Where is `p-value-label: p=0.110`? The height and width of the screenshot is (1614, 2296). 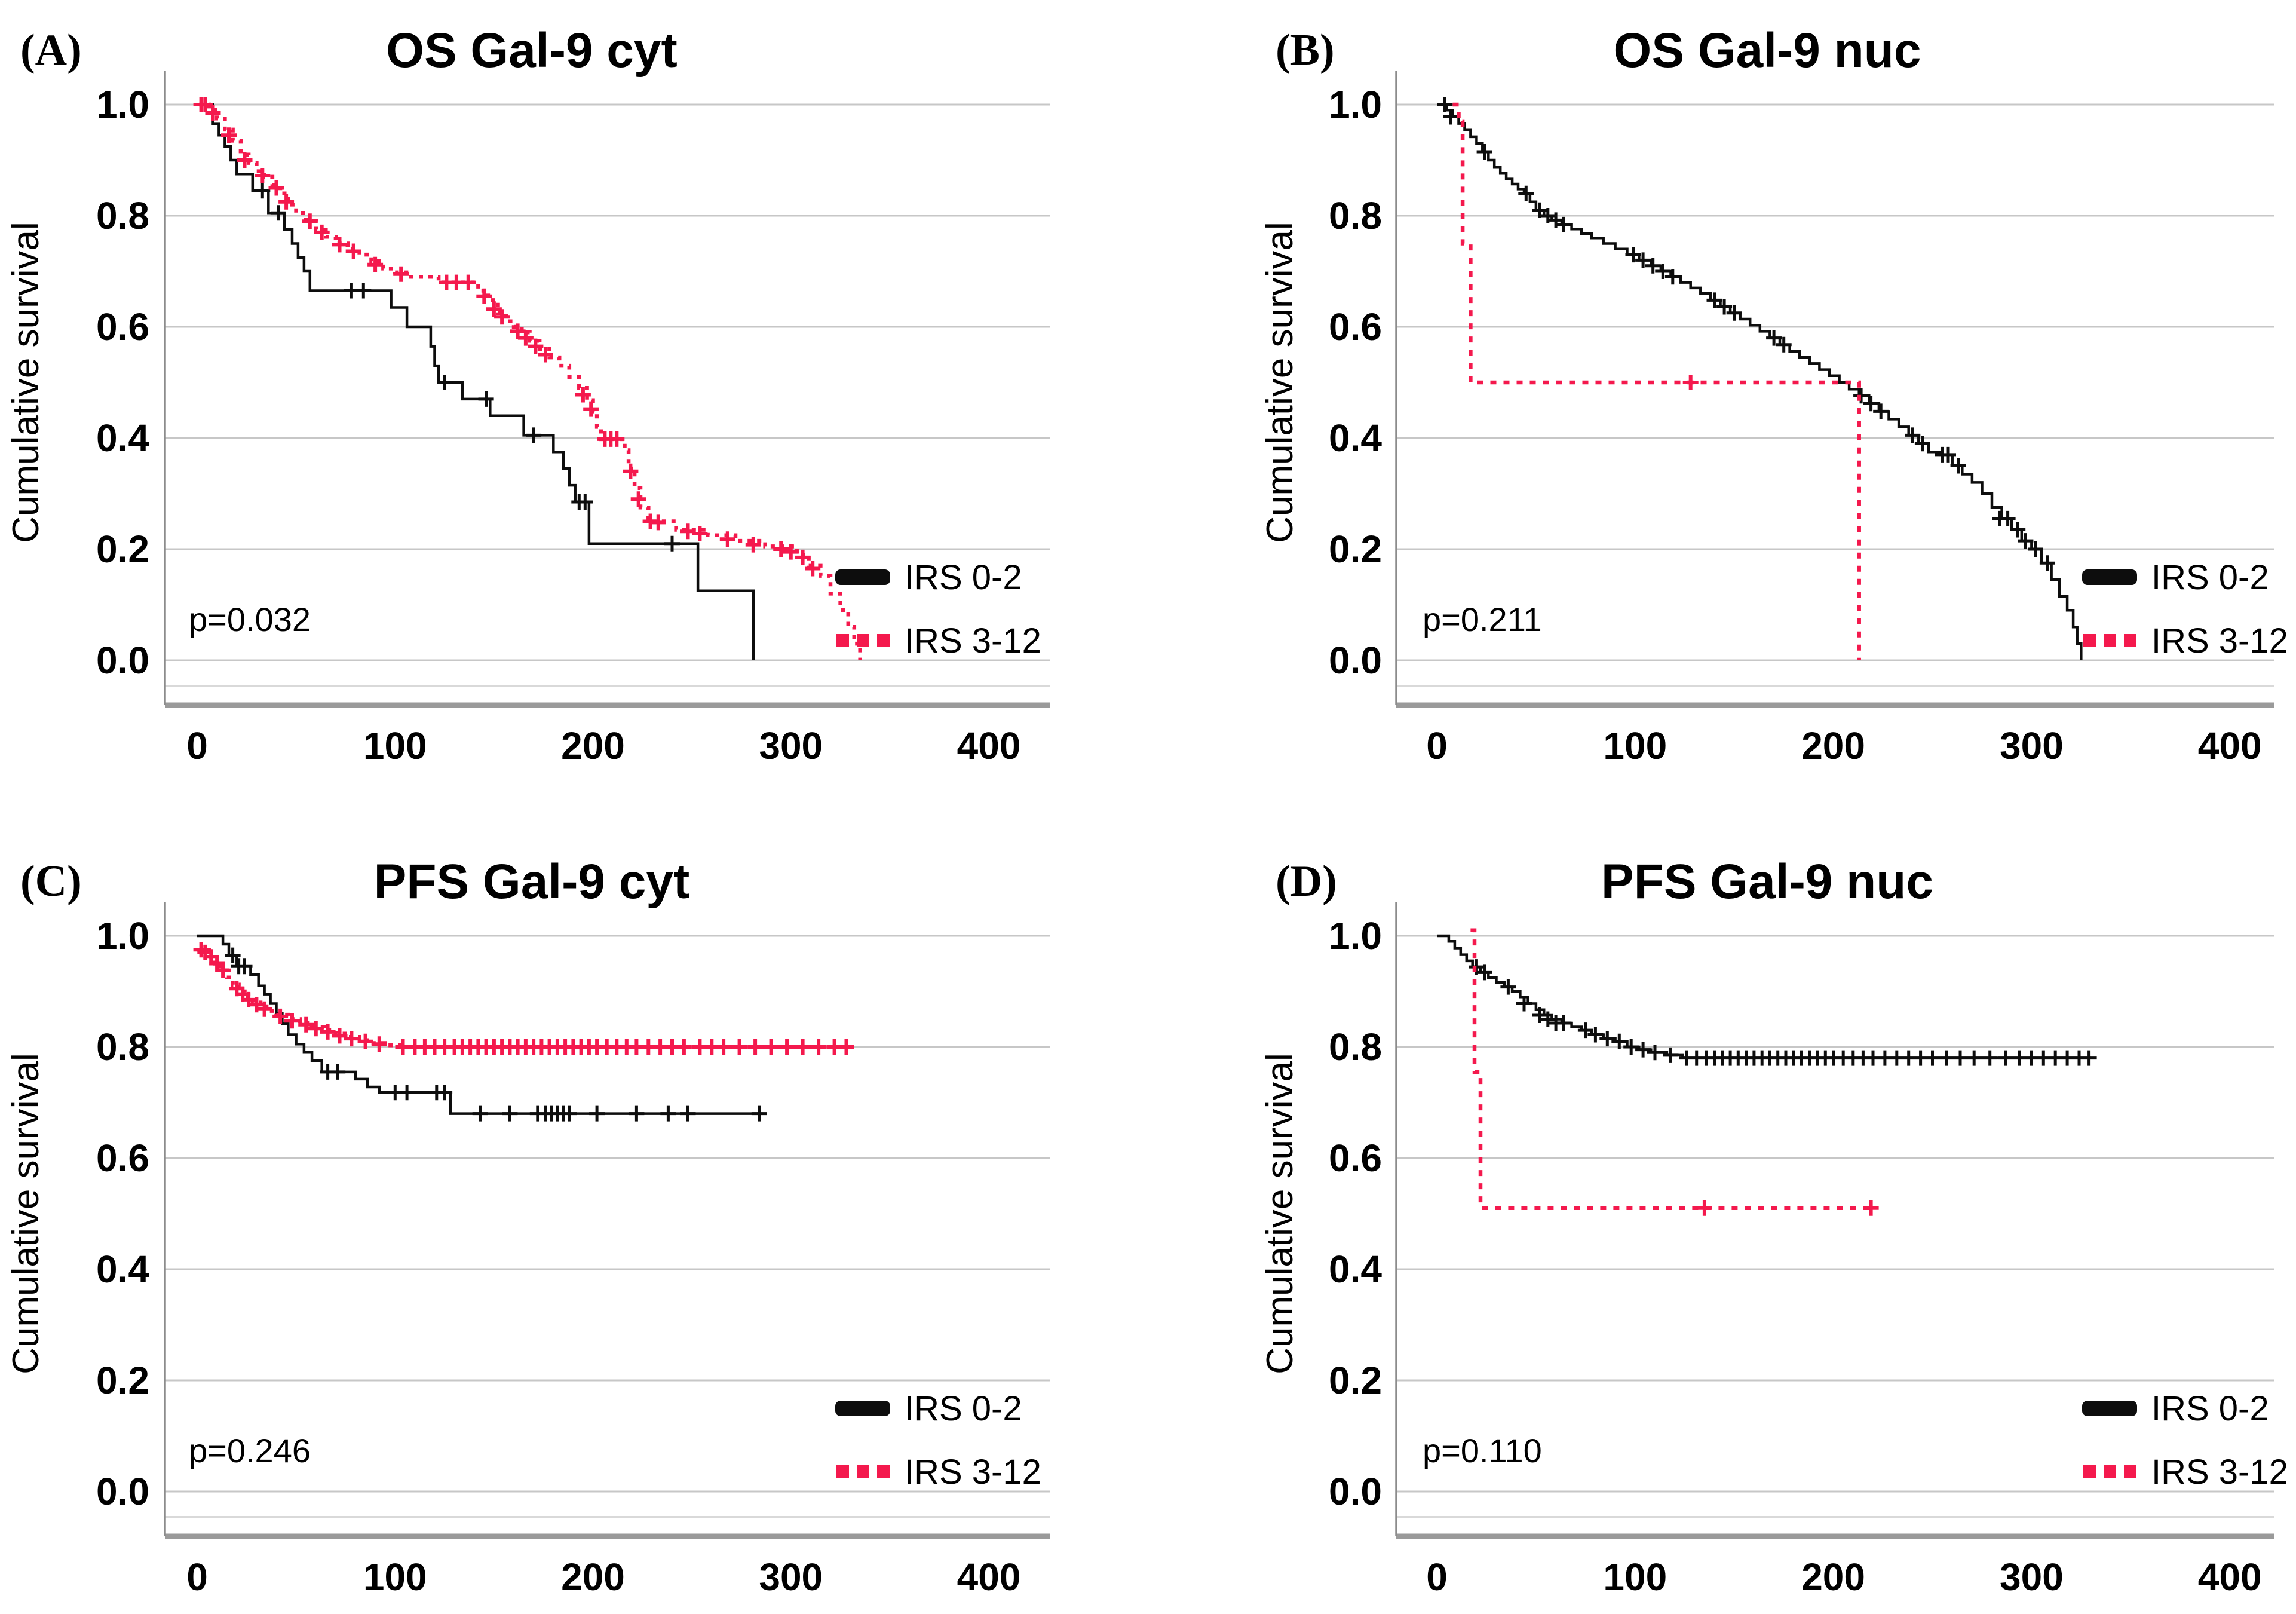
p-value-label: p=0.110 is located at coordinates (1483, 1450).